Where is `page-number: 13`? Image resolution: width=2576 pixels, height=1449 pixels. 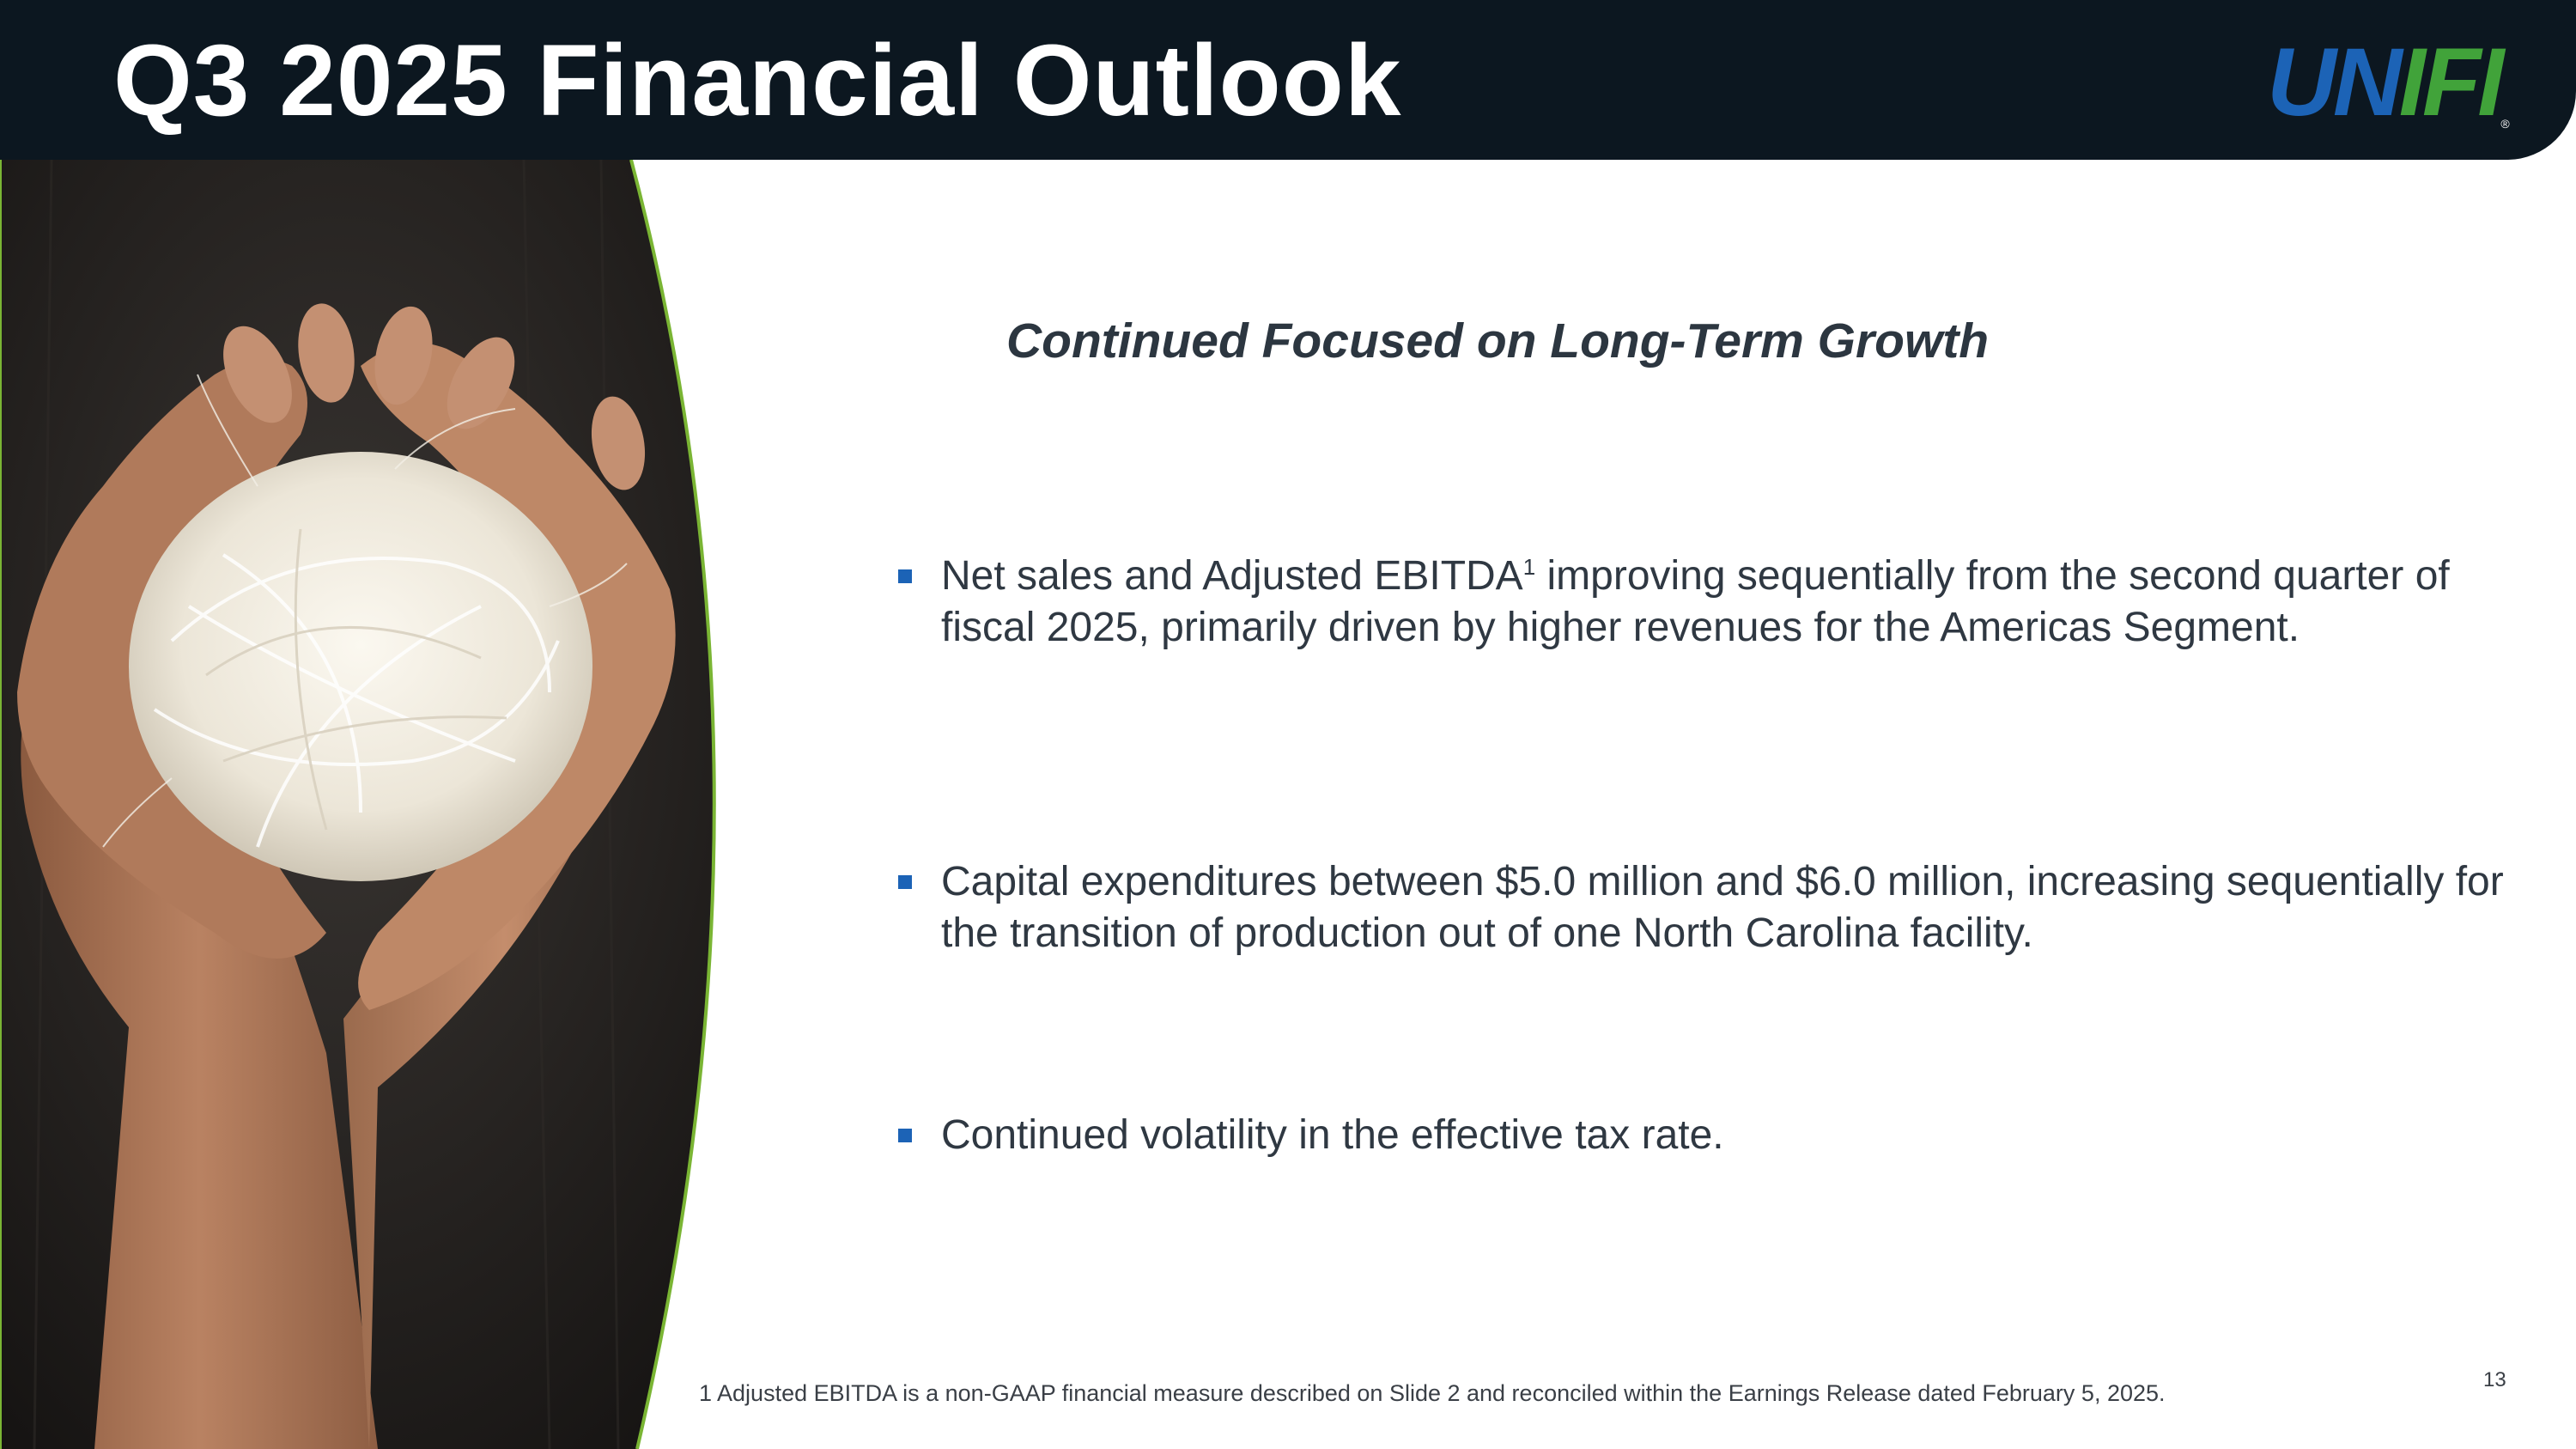
page-number: 13 is located at coordinates (2494, 1379).